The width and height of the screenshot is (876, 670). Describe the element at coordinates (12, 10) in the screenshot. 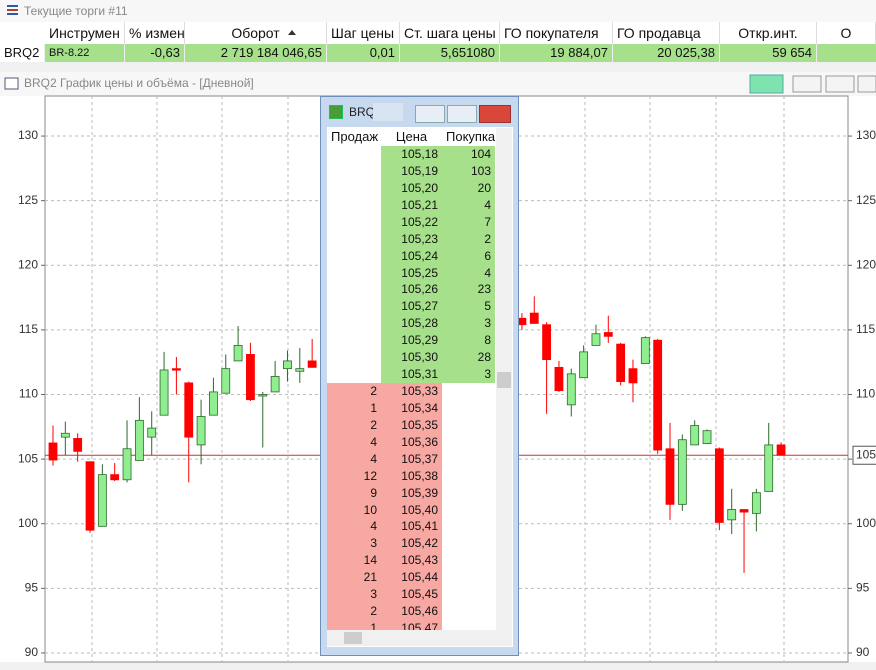

I see `window-icon` at that location.